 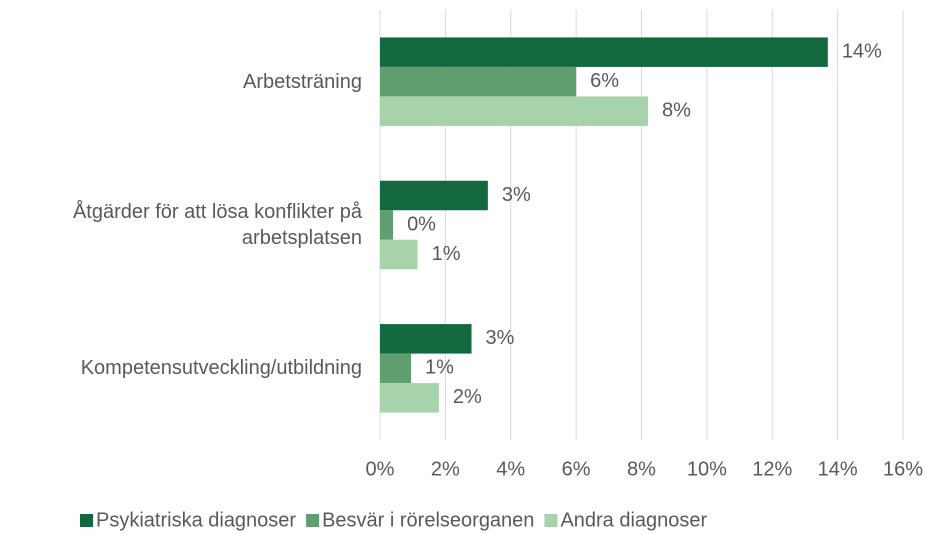 I want to click on category-label-box: Kompetensutveckling/utbildning, so click(x=221, y=368).